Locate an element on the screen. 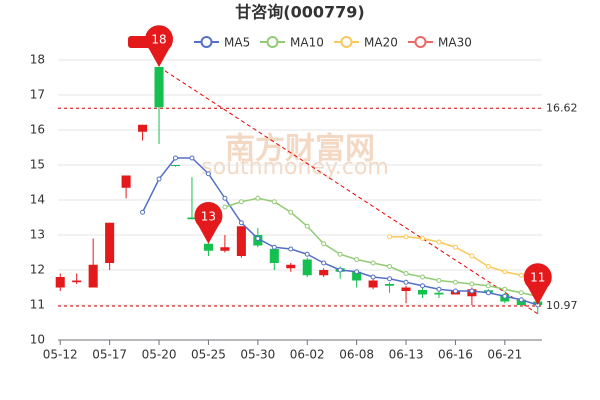 This screenshot has width=600, height=400. ma-line is located at coordinates (463, 258).